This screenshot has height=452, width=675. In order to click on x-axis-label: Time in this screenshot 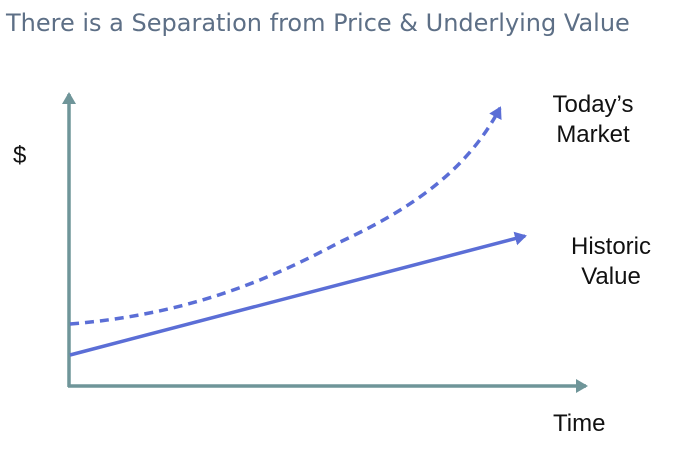, I will do `click(579, 423)`.